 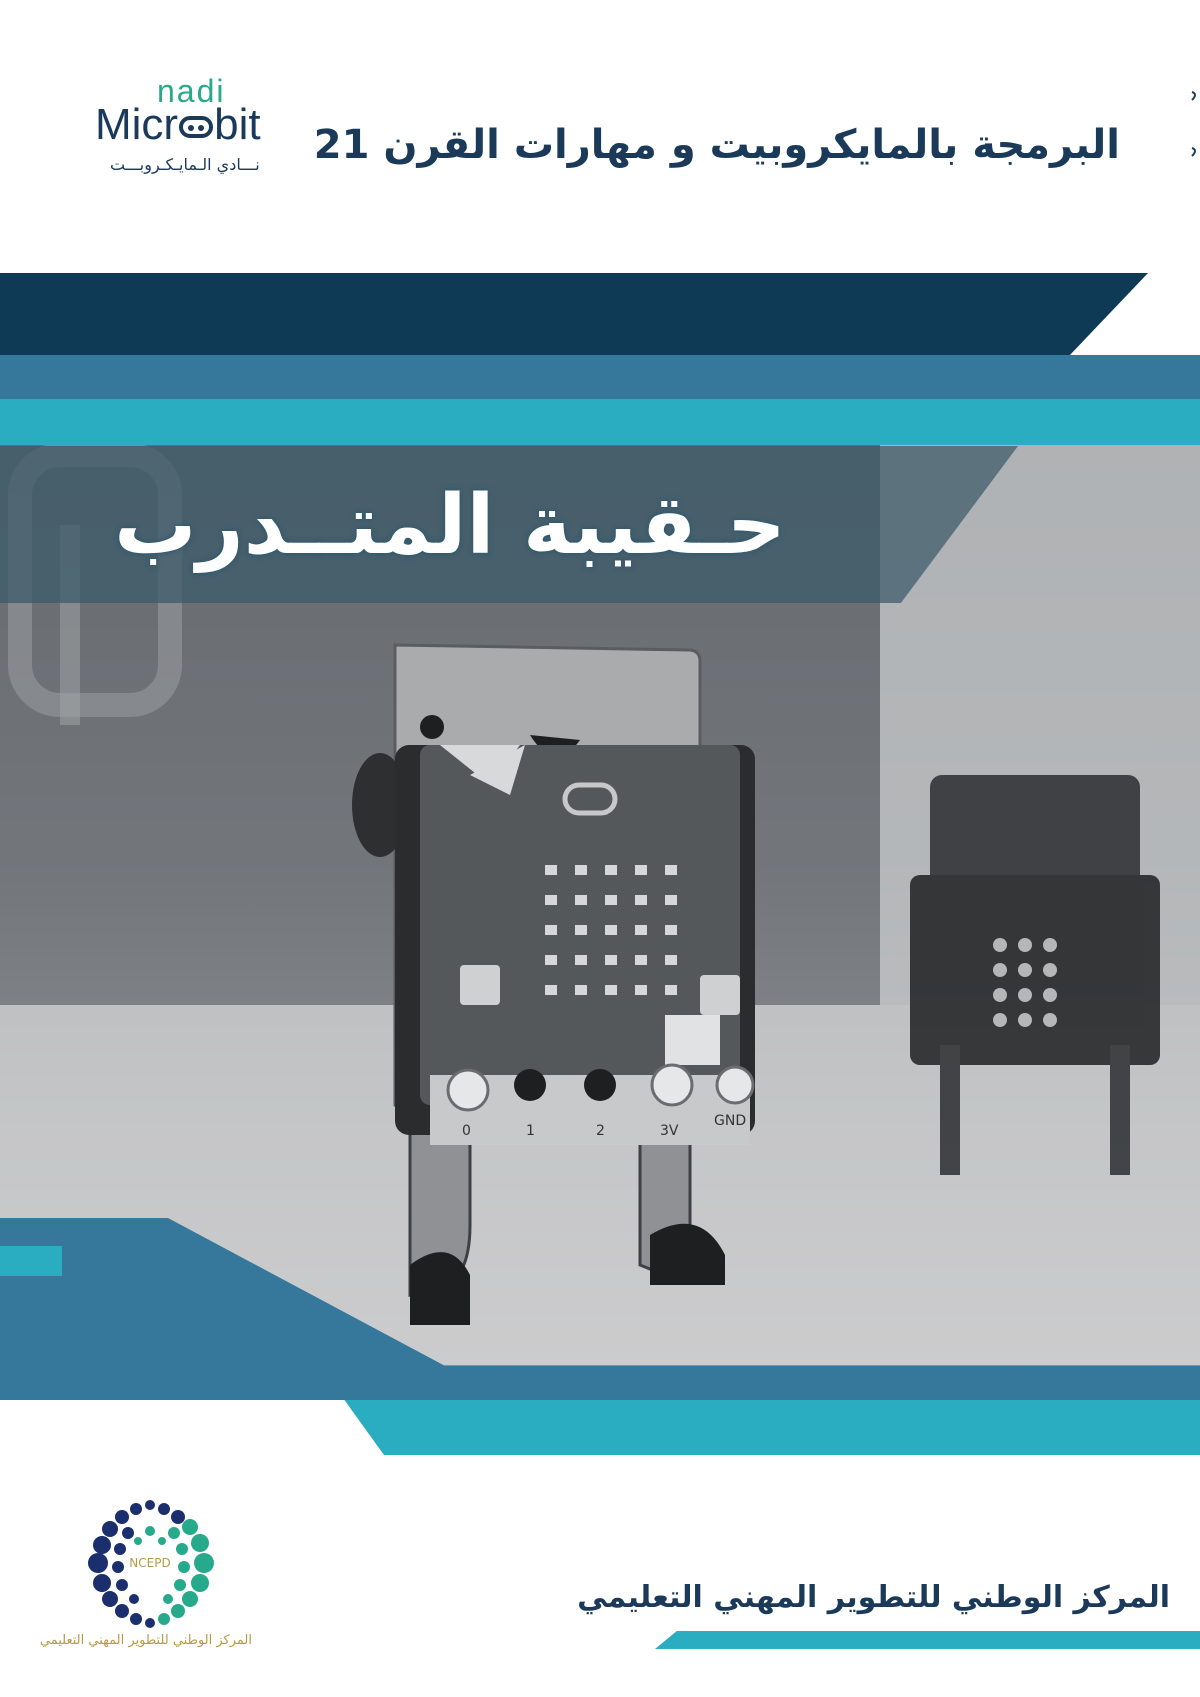 I want to click on main-title: حـقيبة المتــدرب, so click(x=450, y=525).